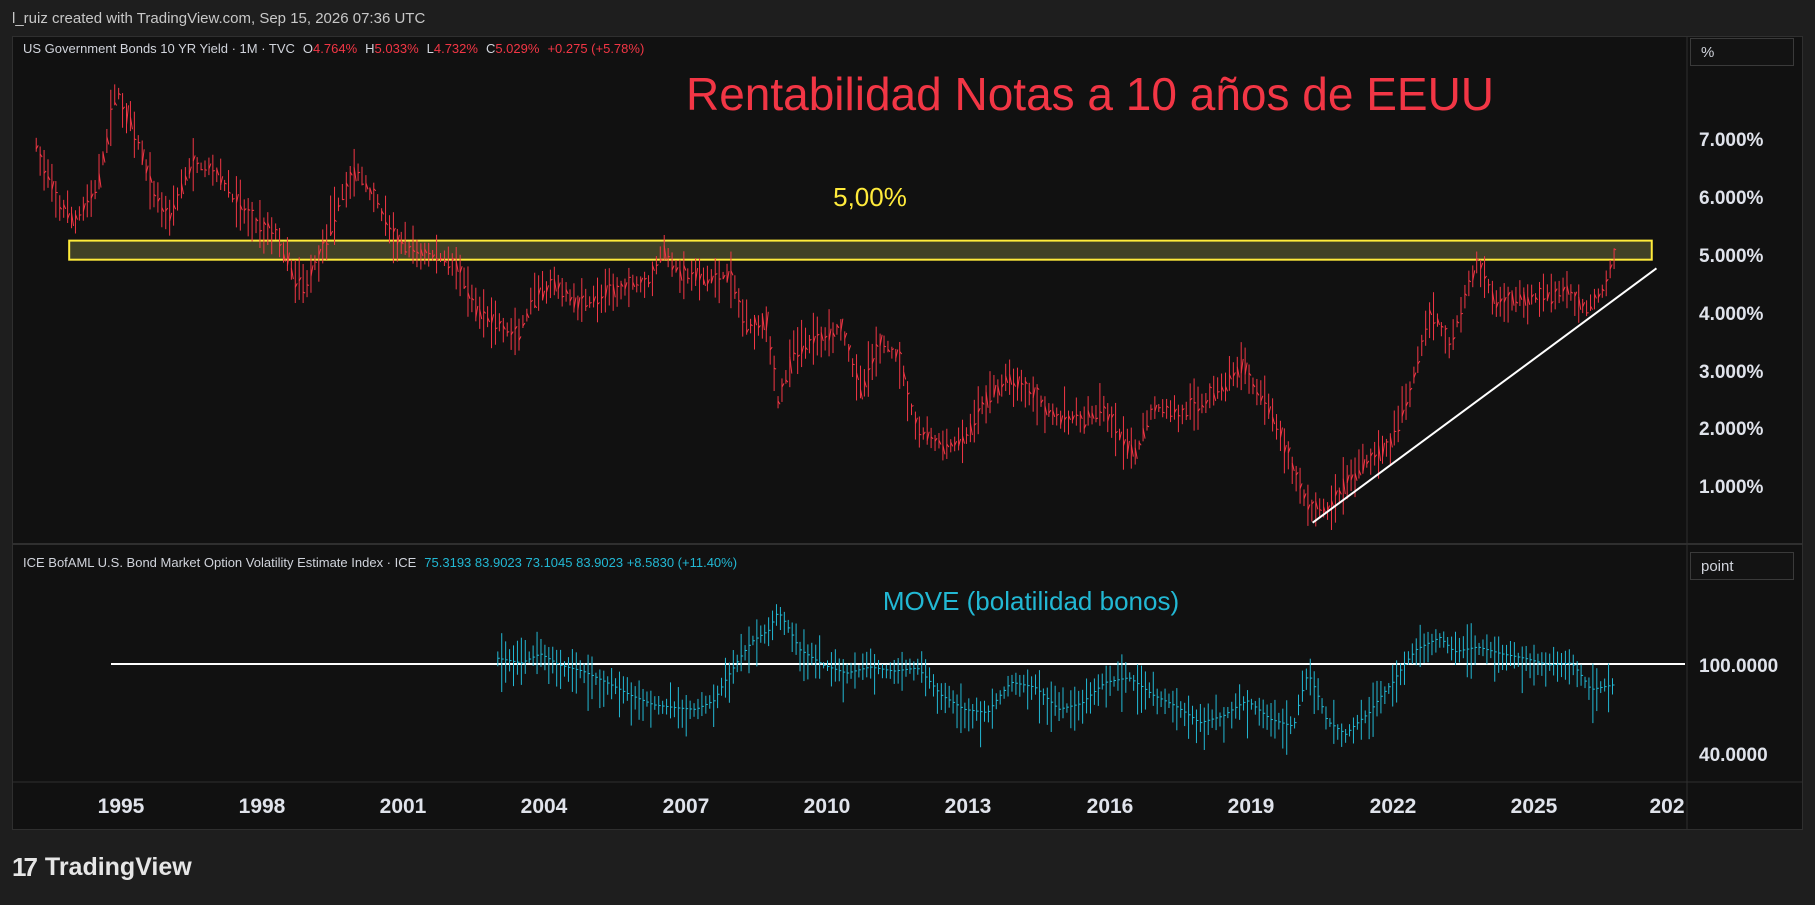 Image resolution: width=1815 pixels, height=905 pixels. Describe the element at coordinates (1485, 395) in the screenshot. I see `support-trendline` at that location.